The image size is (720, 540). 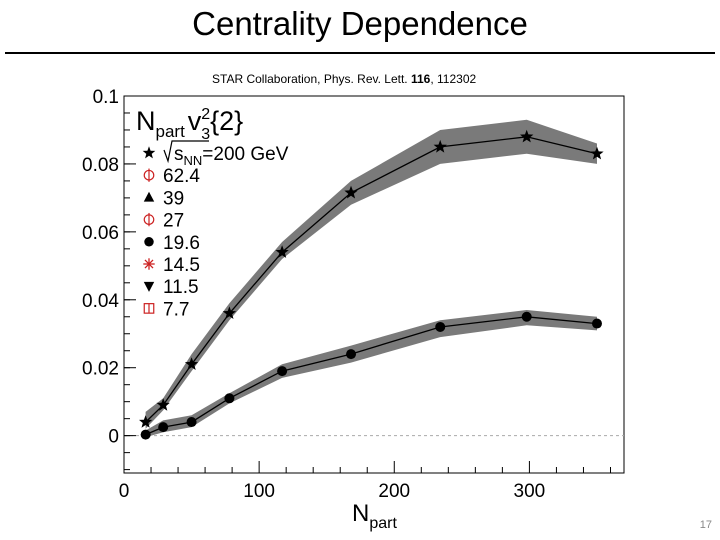 I want to click on slide-number: 17, so click(x=705, y=525).